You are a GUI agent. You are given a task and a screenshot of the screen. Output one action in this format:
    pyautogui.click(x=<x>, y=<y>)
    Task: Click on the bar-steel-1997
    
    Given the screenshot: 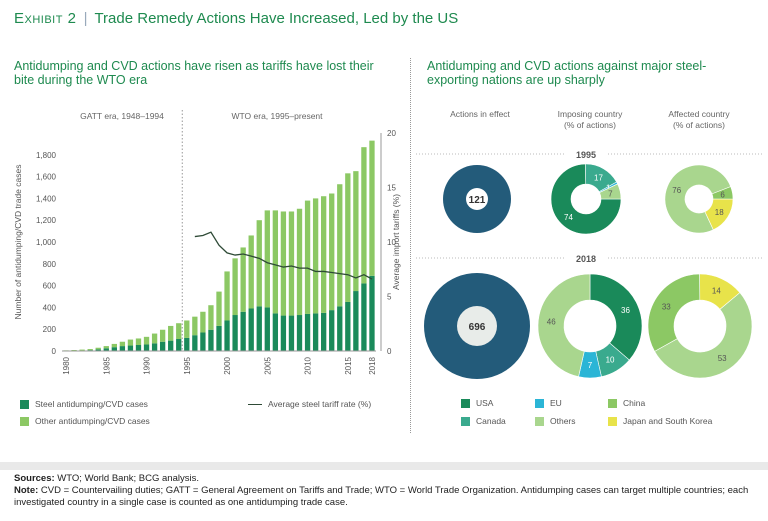 What is the action you would take?
    pyautogui.click(x=203, y=341)
    